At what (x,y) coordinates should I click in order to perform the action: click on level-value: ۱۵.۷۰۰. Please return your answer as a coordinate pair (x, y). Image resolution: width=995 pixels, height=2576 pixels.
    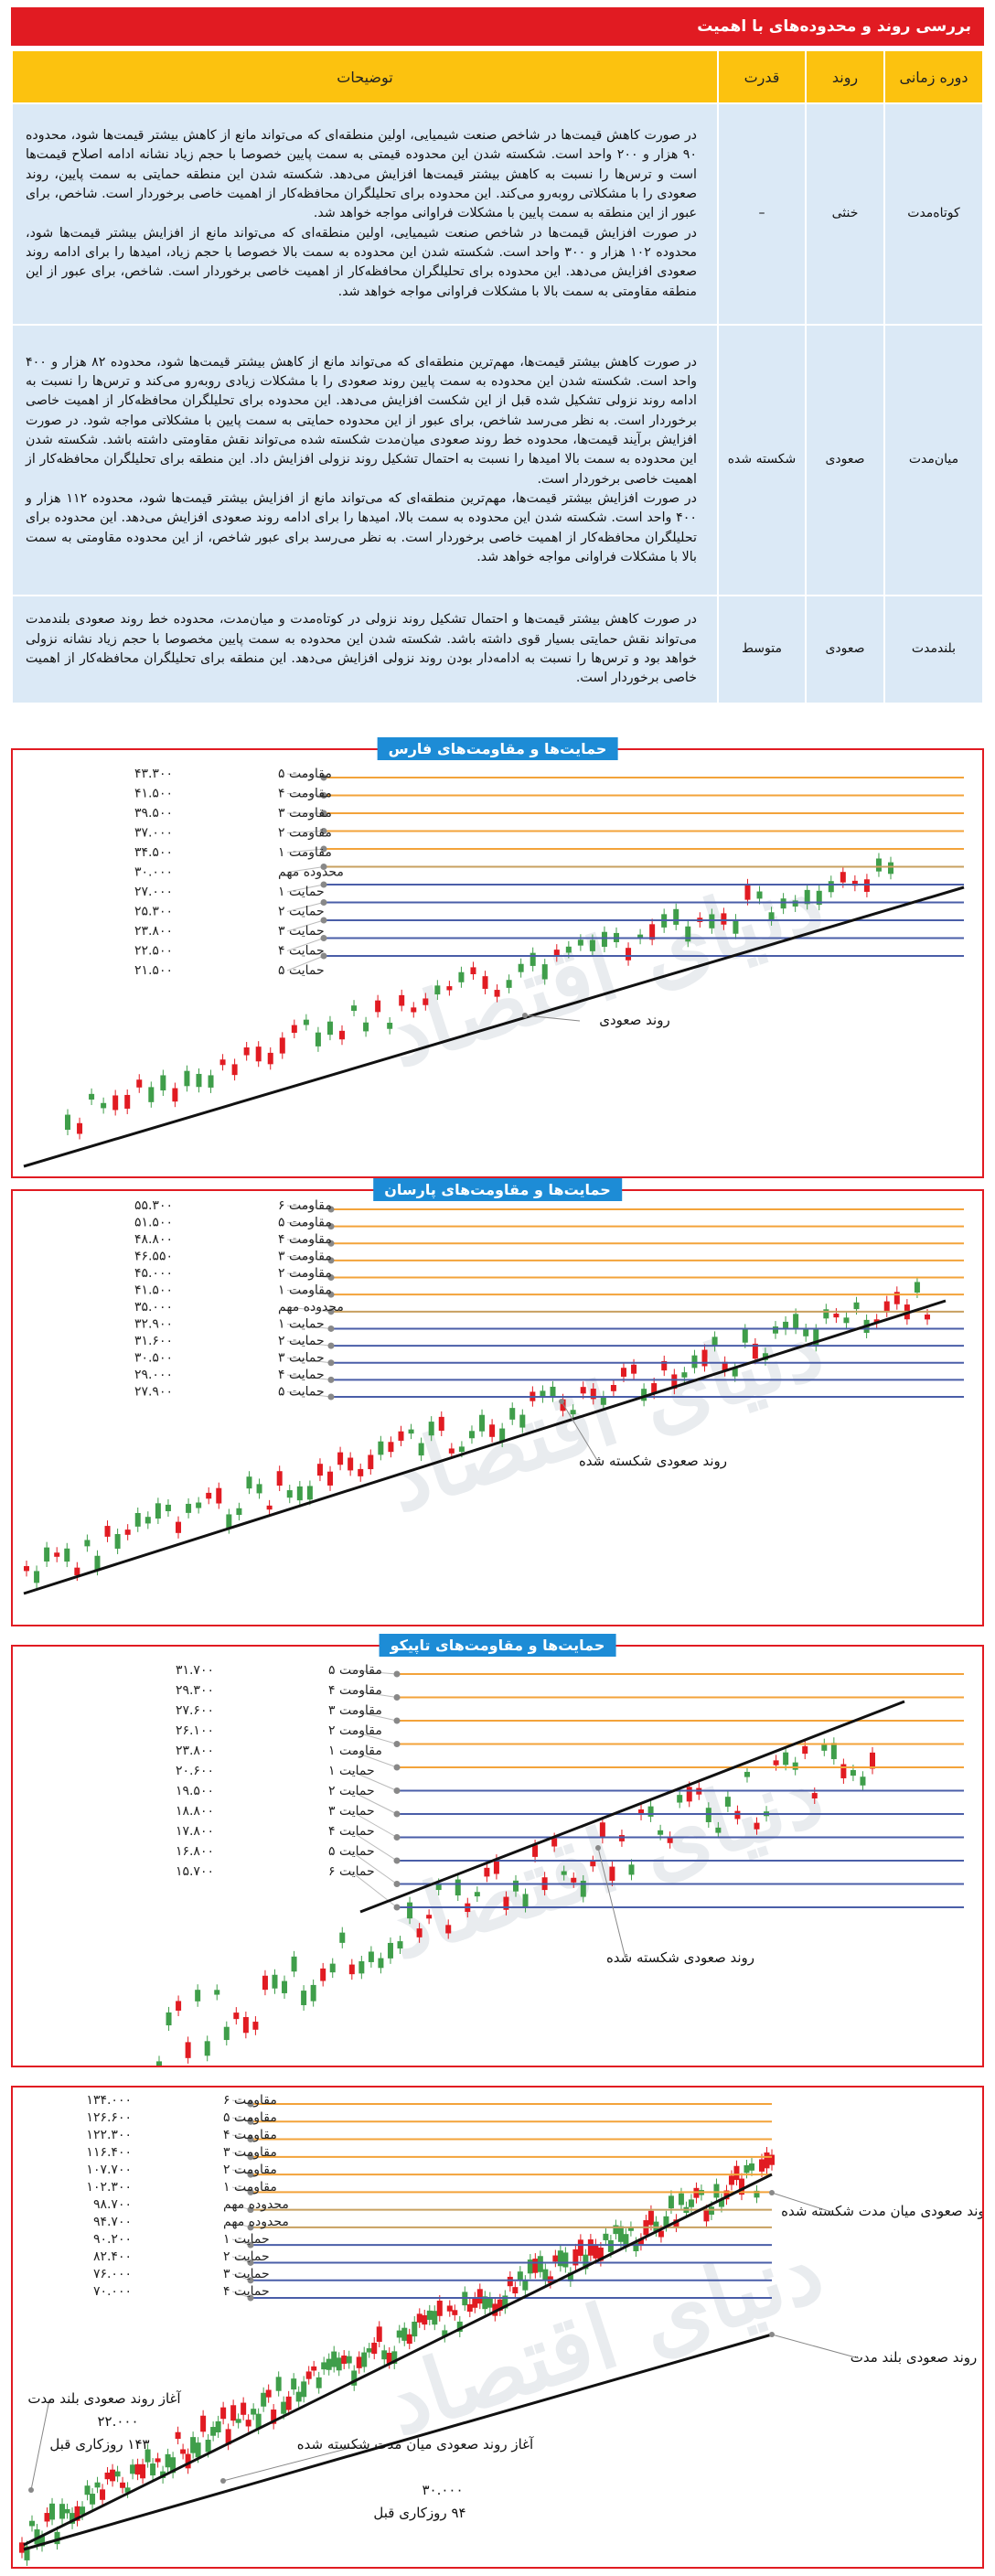
    Looking at the image, I should click on (195, 1872).